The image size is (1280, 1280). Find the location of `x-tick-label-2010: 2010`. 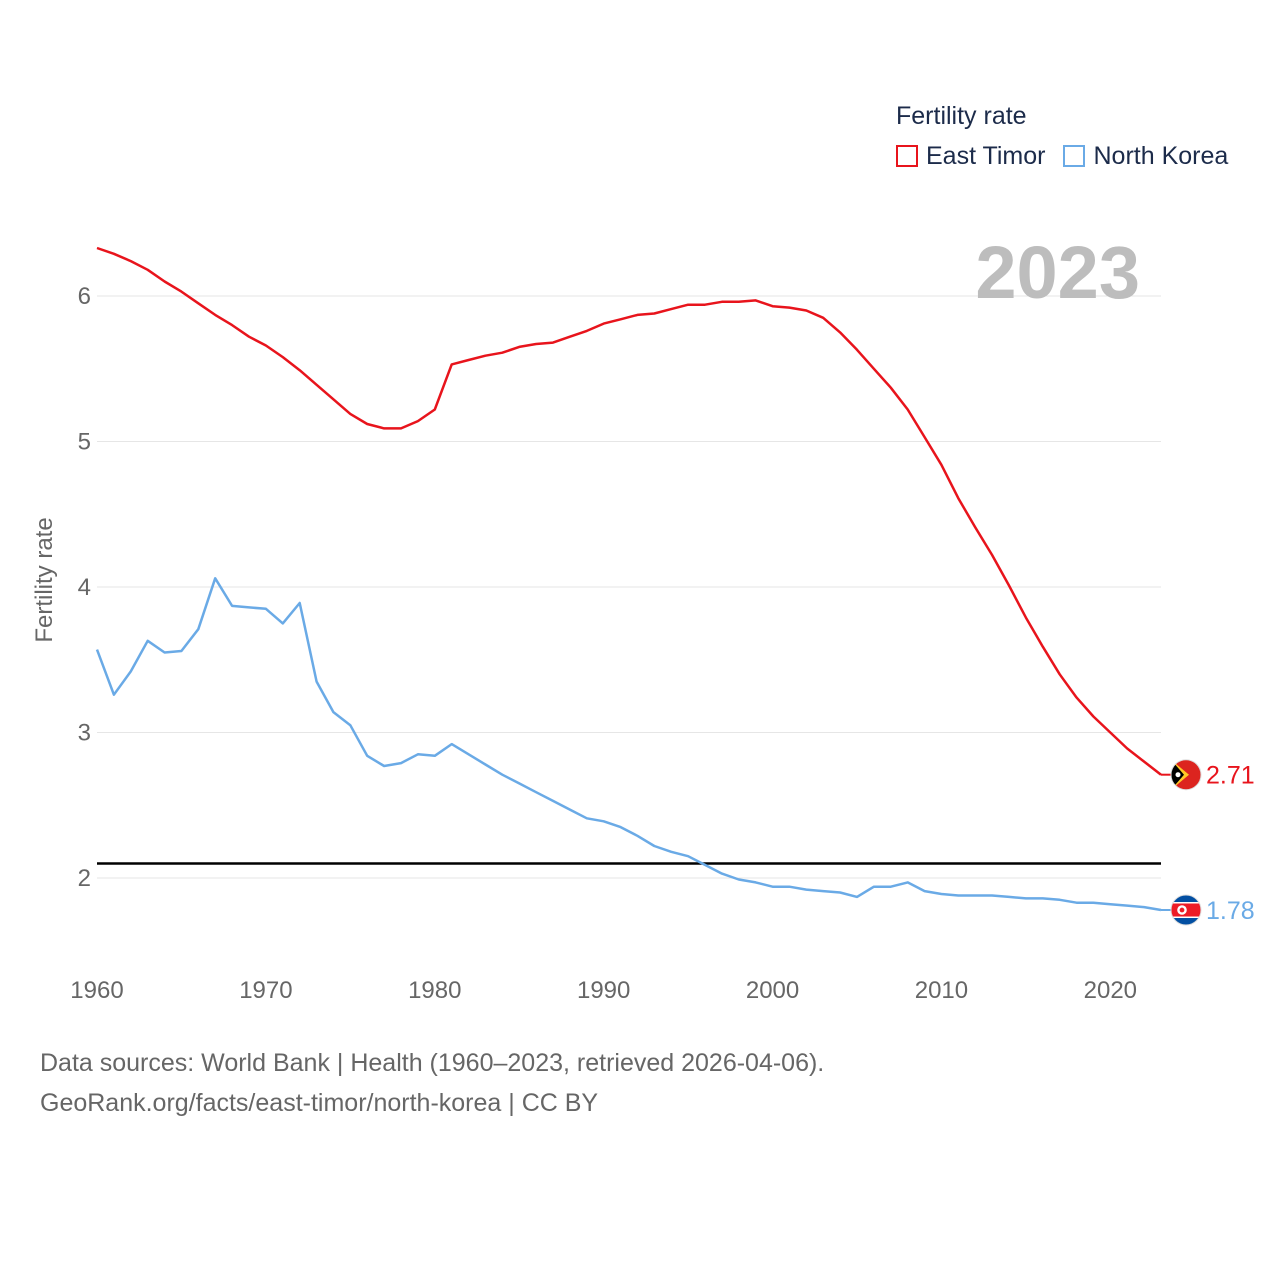

x-tick-label-2010: 2010 is located at coordinates (941, 990).